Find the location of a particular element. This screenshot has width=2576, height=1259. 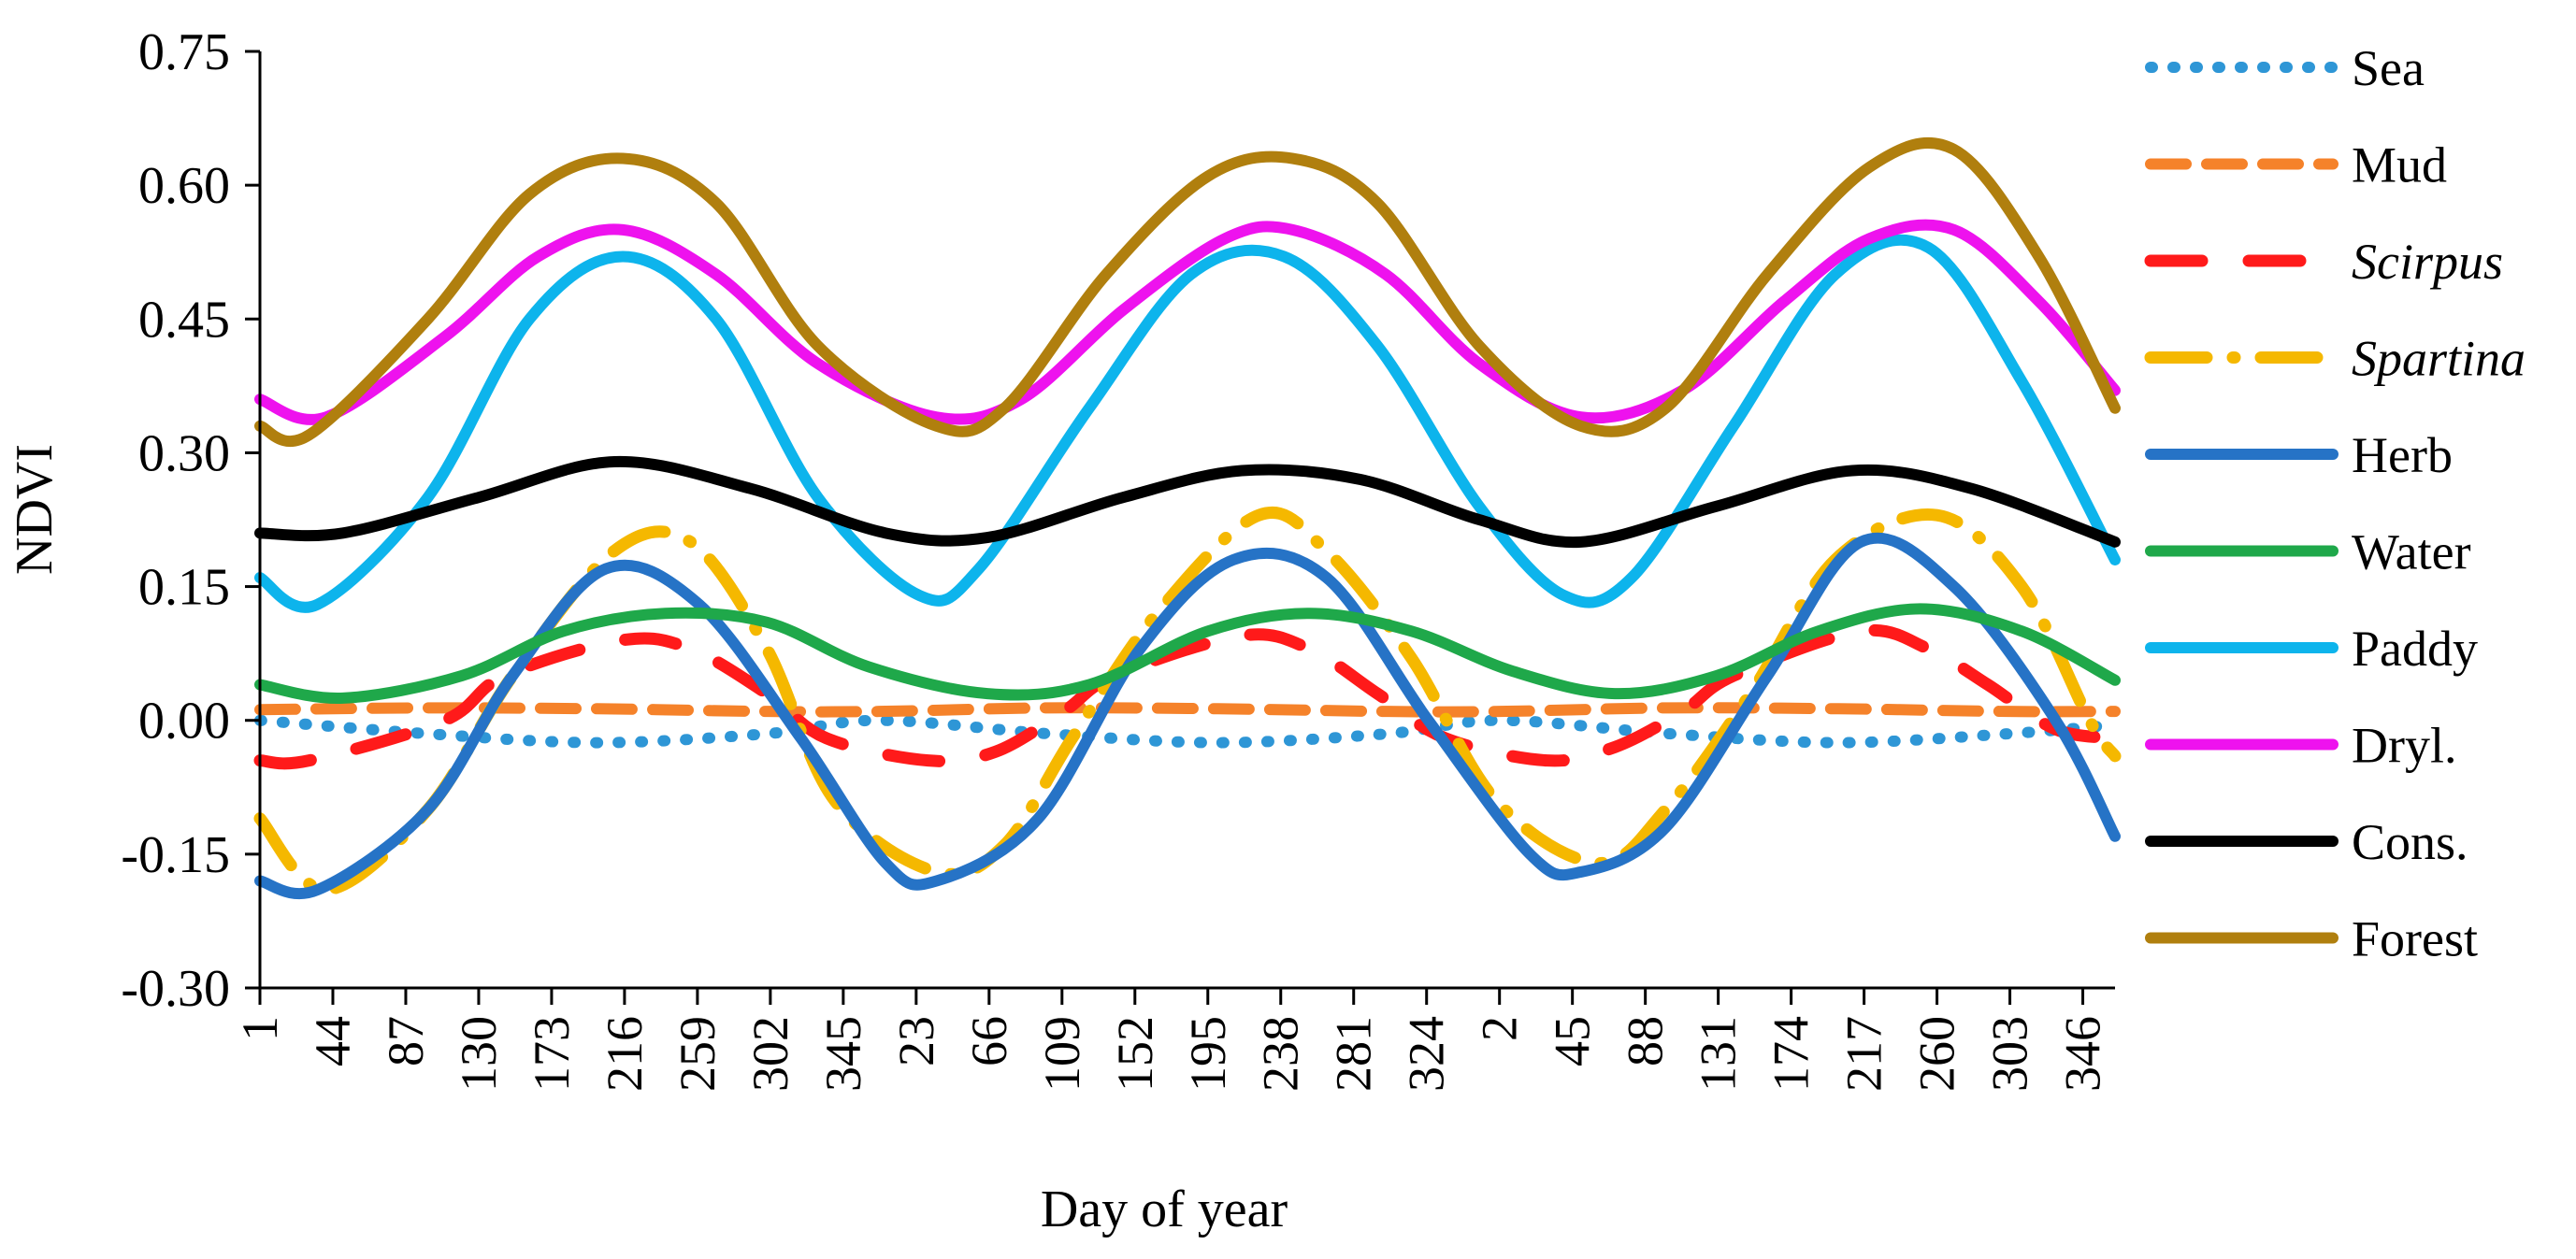

x-tick-label: 2 is located at coordinates (1500, 1028).